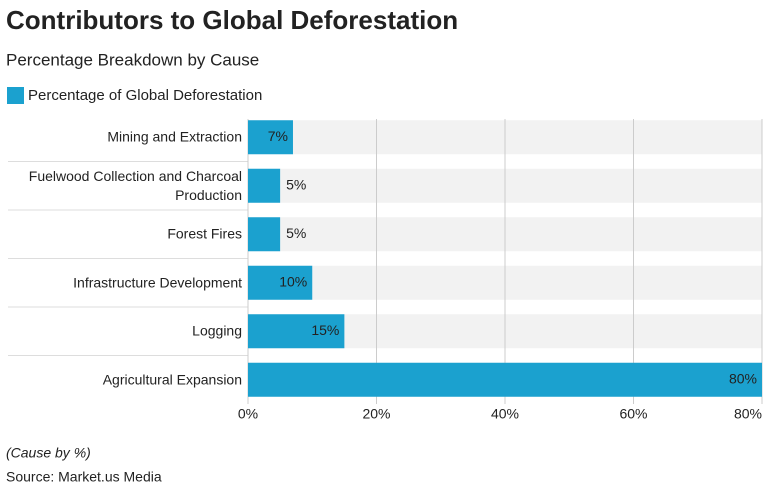 The width and height of the screenshot is (768, 491). What do you see at coordinates (84, 477) in the screenshot?
I see `source: Source: Market.us Media` at bounding box center [84, 477].